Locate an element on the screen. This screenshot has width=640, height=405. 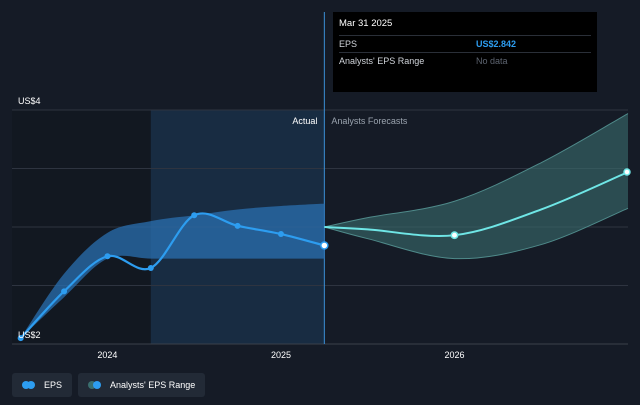
tooltip-range-value: No data is located at coordinates (492, 61).